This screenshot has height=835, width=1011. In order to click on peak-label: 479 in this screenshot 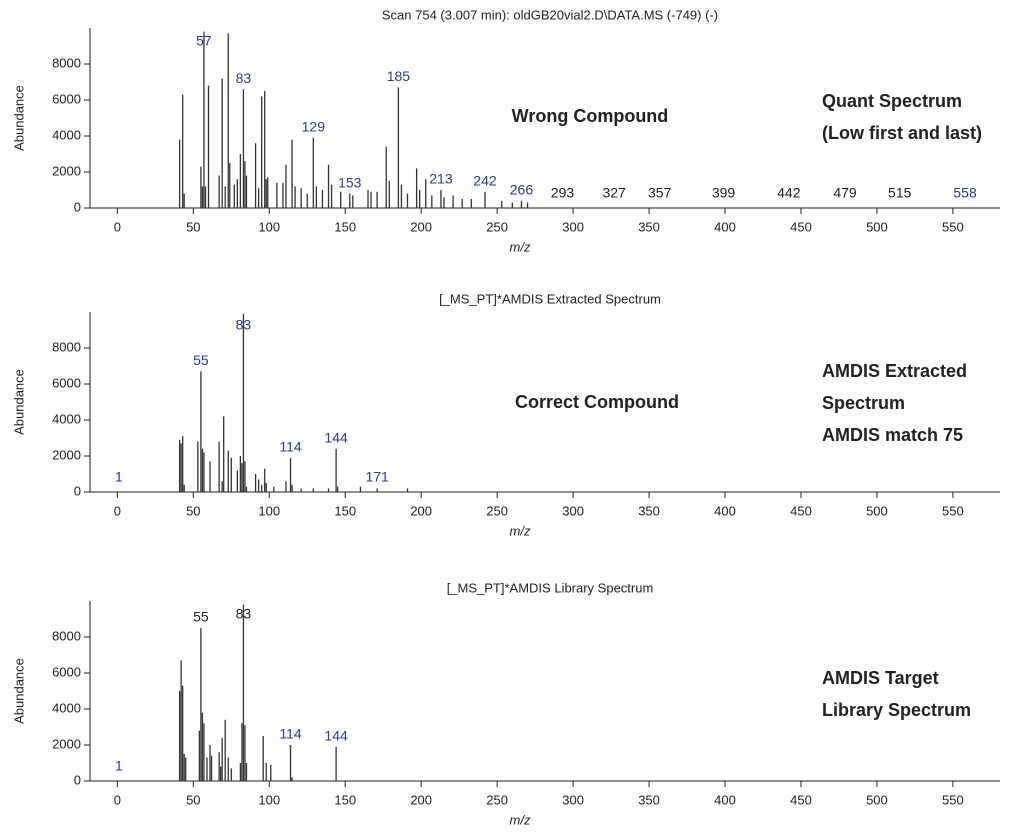, I will do `click(845, 193)`.